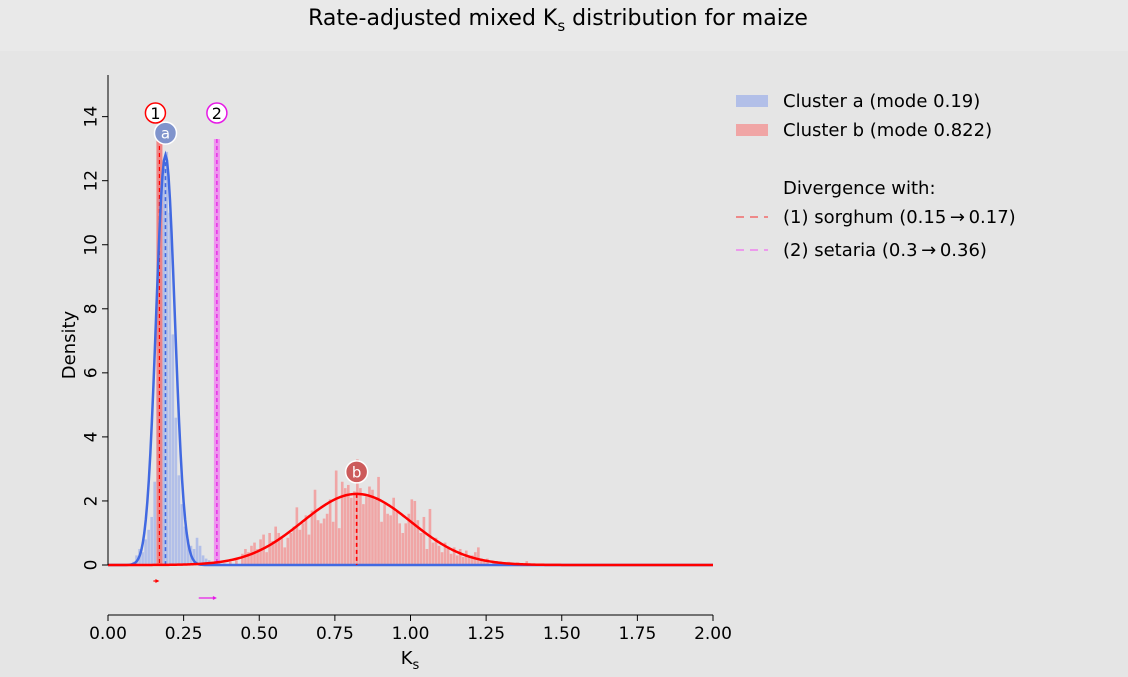 Image resolution: width=1128 pixels, height=677 pixels. What do you see at coordinates (637, 634) in the screenshot?
I see `x-tick-label: 1.75` at bounding box center [637, 634].